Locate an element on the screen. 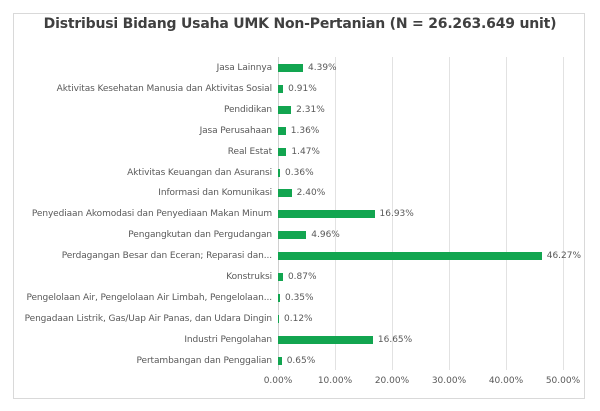 This screenshot has width=600, height=411. bar-row: Jasa Lainnya 4.39% is located at coordinates (300, 68).